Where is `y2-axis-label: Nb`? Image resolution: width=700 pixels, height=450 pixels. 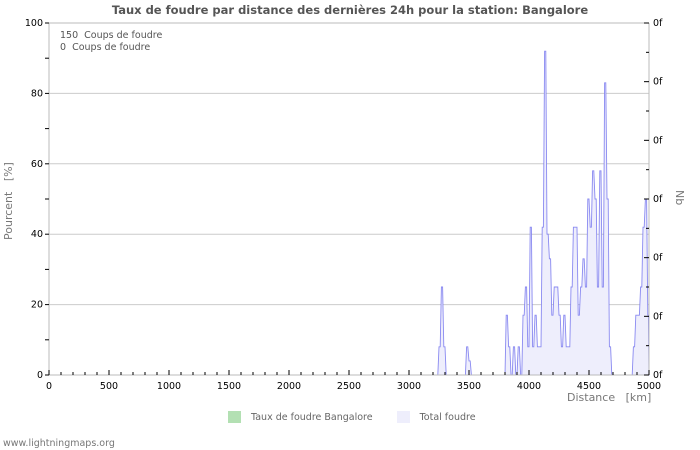
y2-axis-label: Nb is located at coordinates (679, 198).